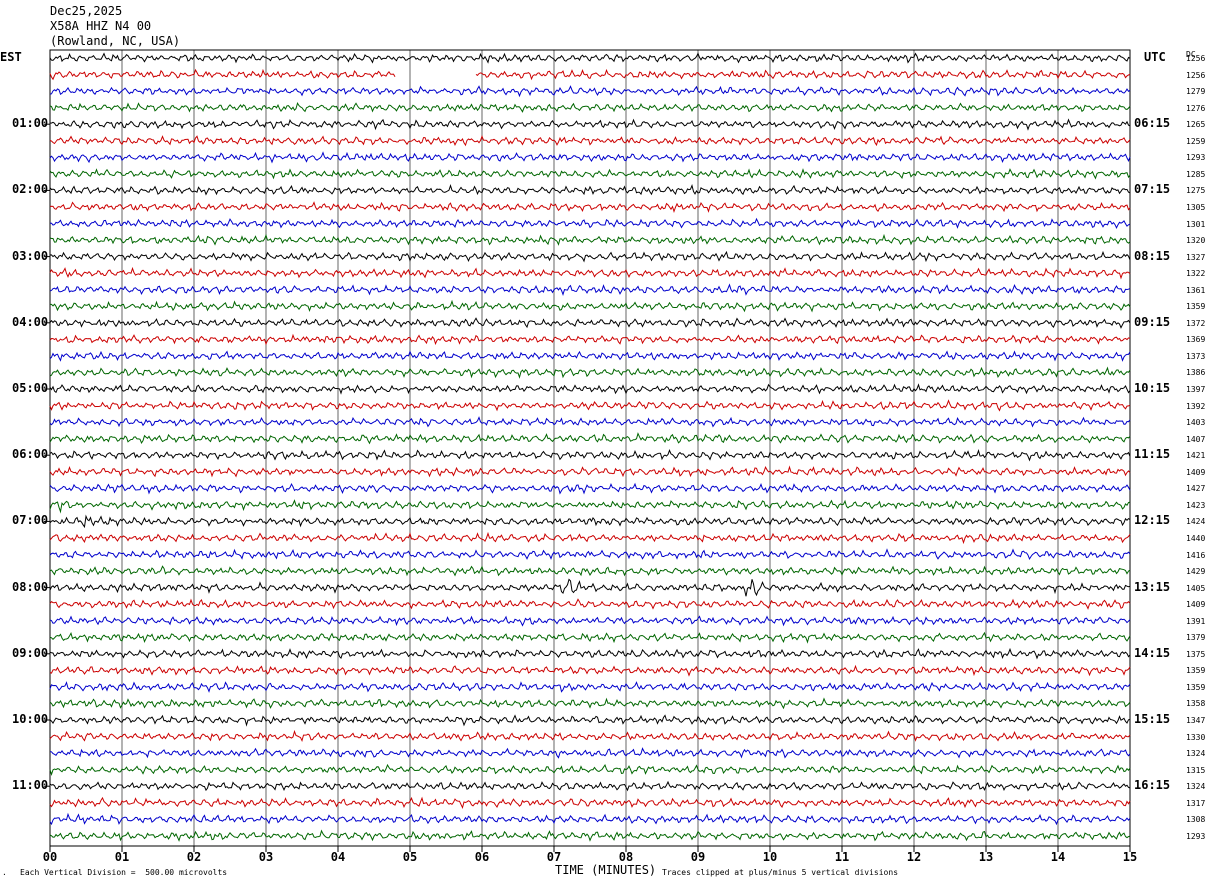 This screenshot has height=886, width=1210. Describe the element at coordinates (30, 454) in the screenshot. I see `left-hour-label: 06:00` at that location.